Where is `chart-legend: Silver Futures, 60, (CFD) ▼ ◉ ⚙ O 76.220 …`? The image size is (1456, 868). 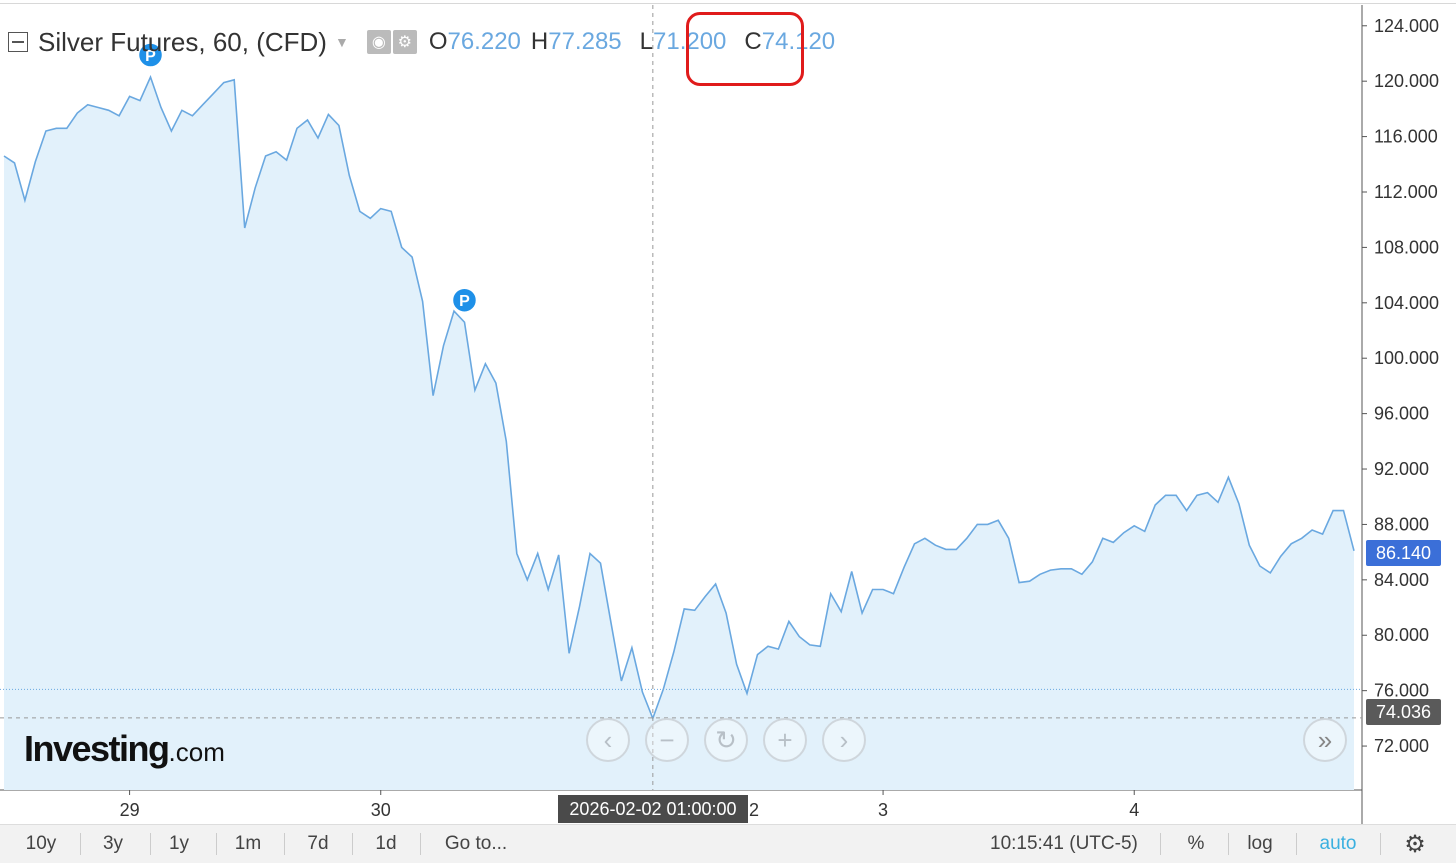
chart-legend: Silver Futures, 60, (CFD) ▼ ◉ ⚙ O 76.220 … is located at coordinates (421, 42).